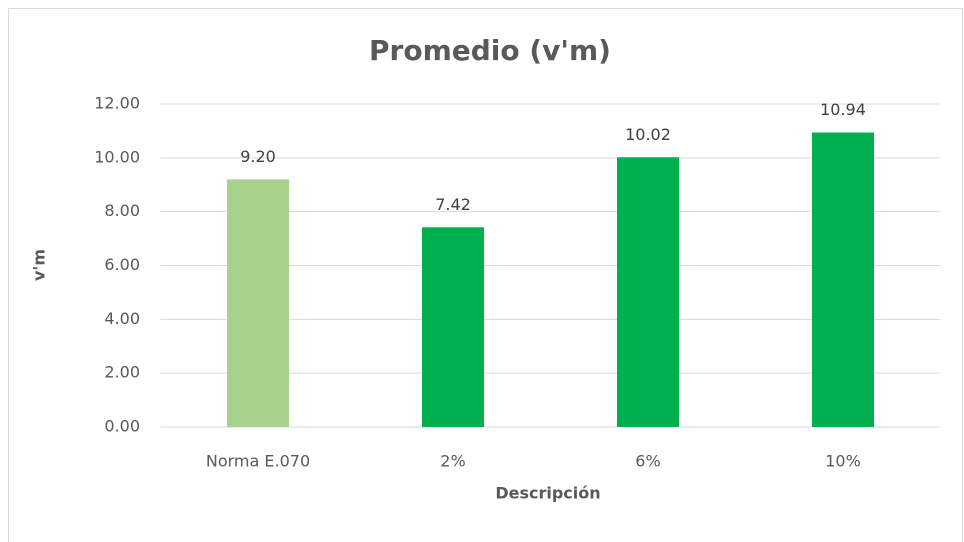  I want to click on y-axis-label: v'm, so click(39, 265).